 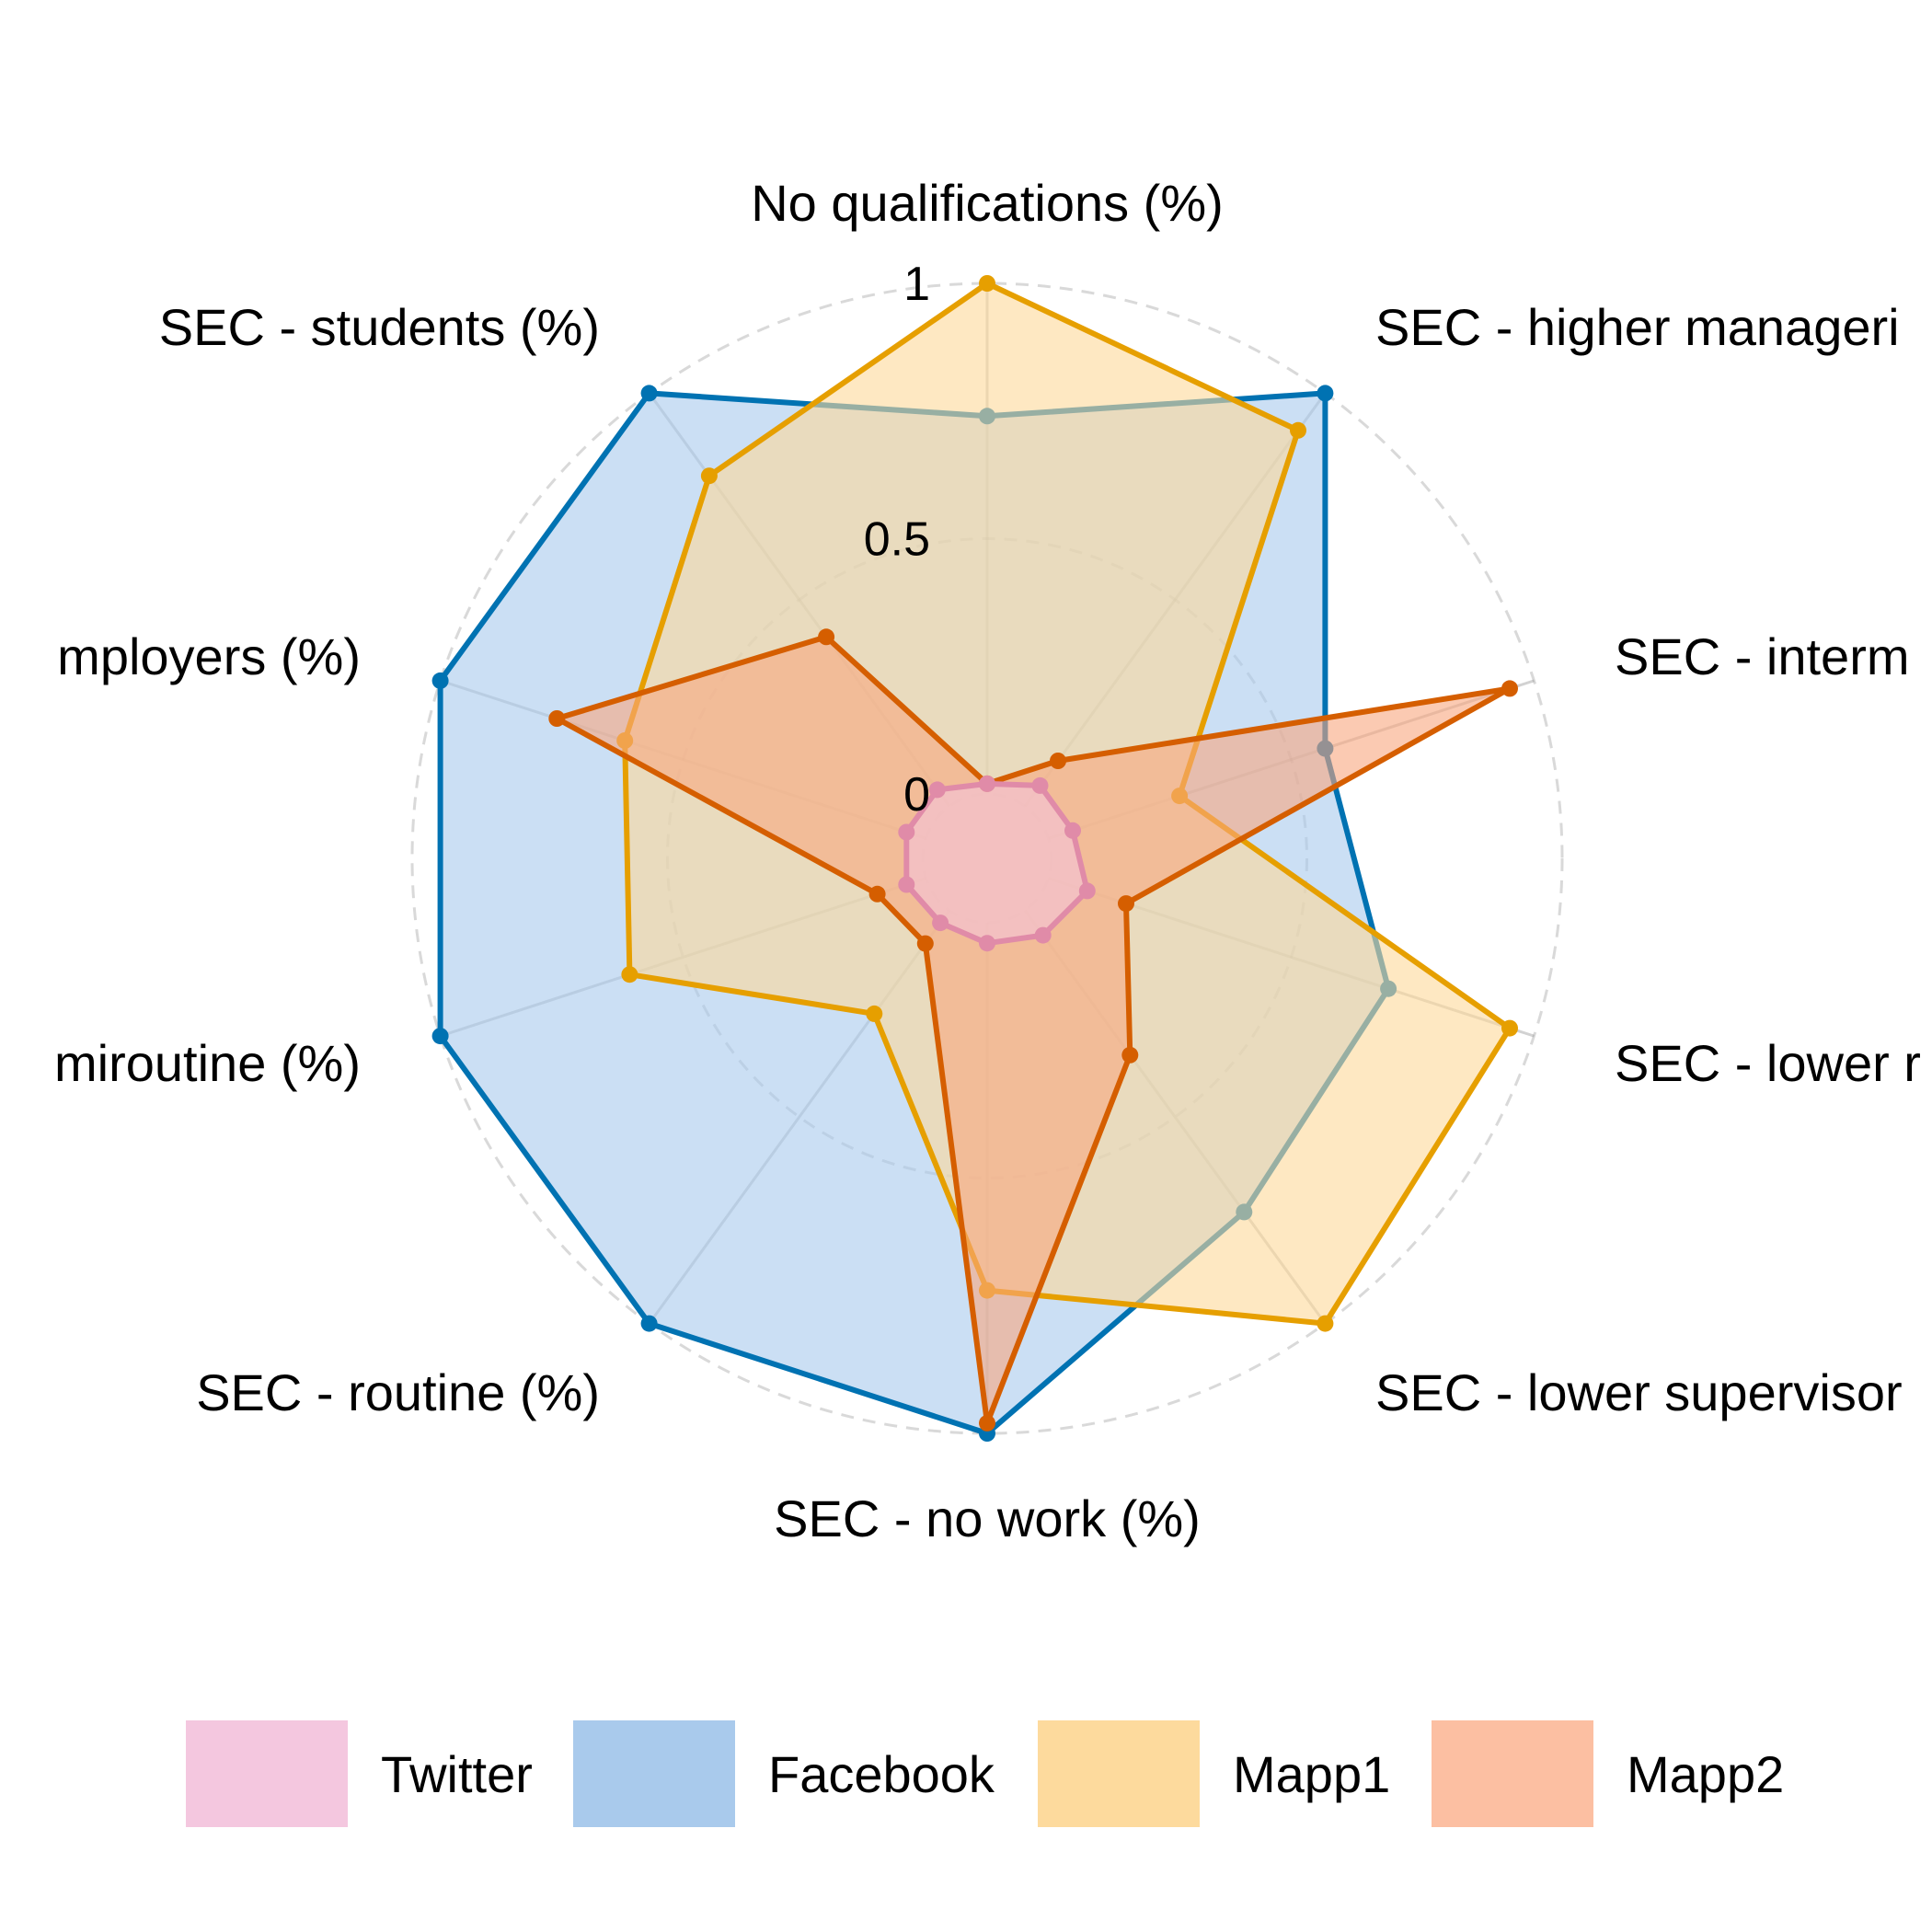 What do you see at coordinates (359, 1773) in the screenshot?
I see `legend-item-twitter: Twitter` at bounding box center [359, 1773].